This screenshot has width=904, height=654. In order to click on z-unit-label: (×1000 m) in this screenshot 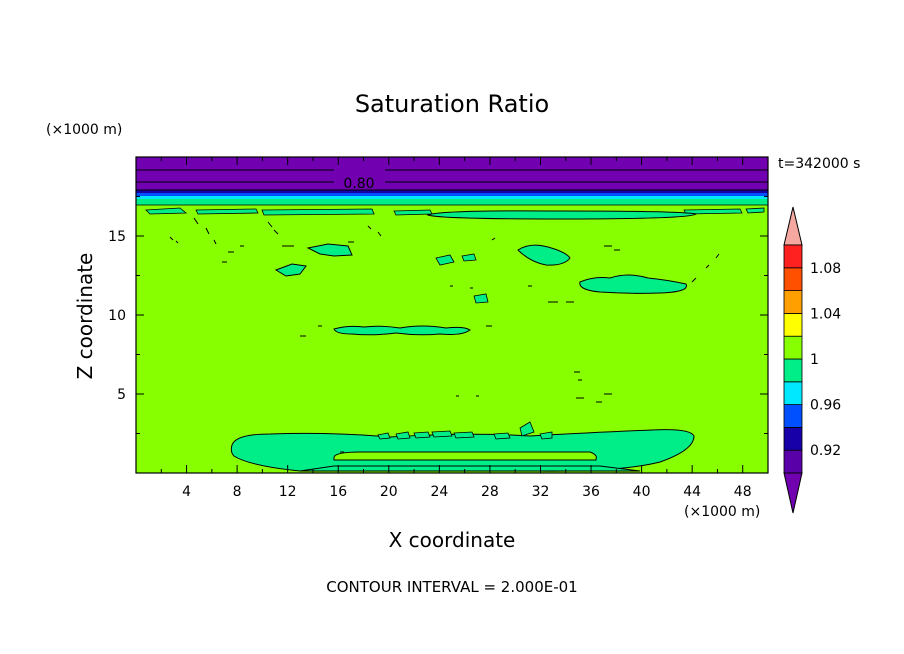, I will do `click(84, 130)`.